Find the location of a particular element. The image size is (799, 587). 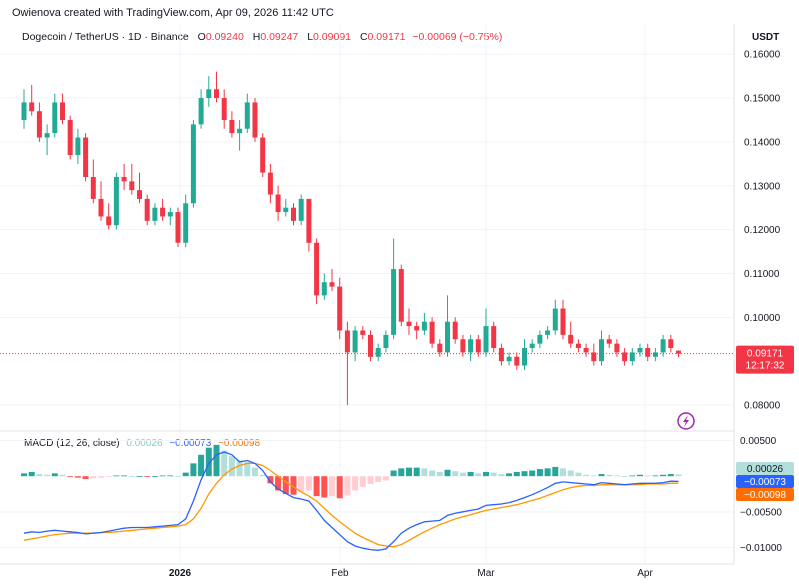

macd-axis: 0.00500 −0.00500 −0.01000 is located at coordinates (761, 495).